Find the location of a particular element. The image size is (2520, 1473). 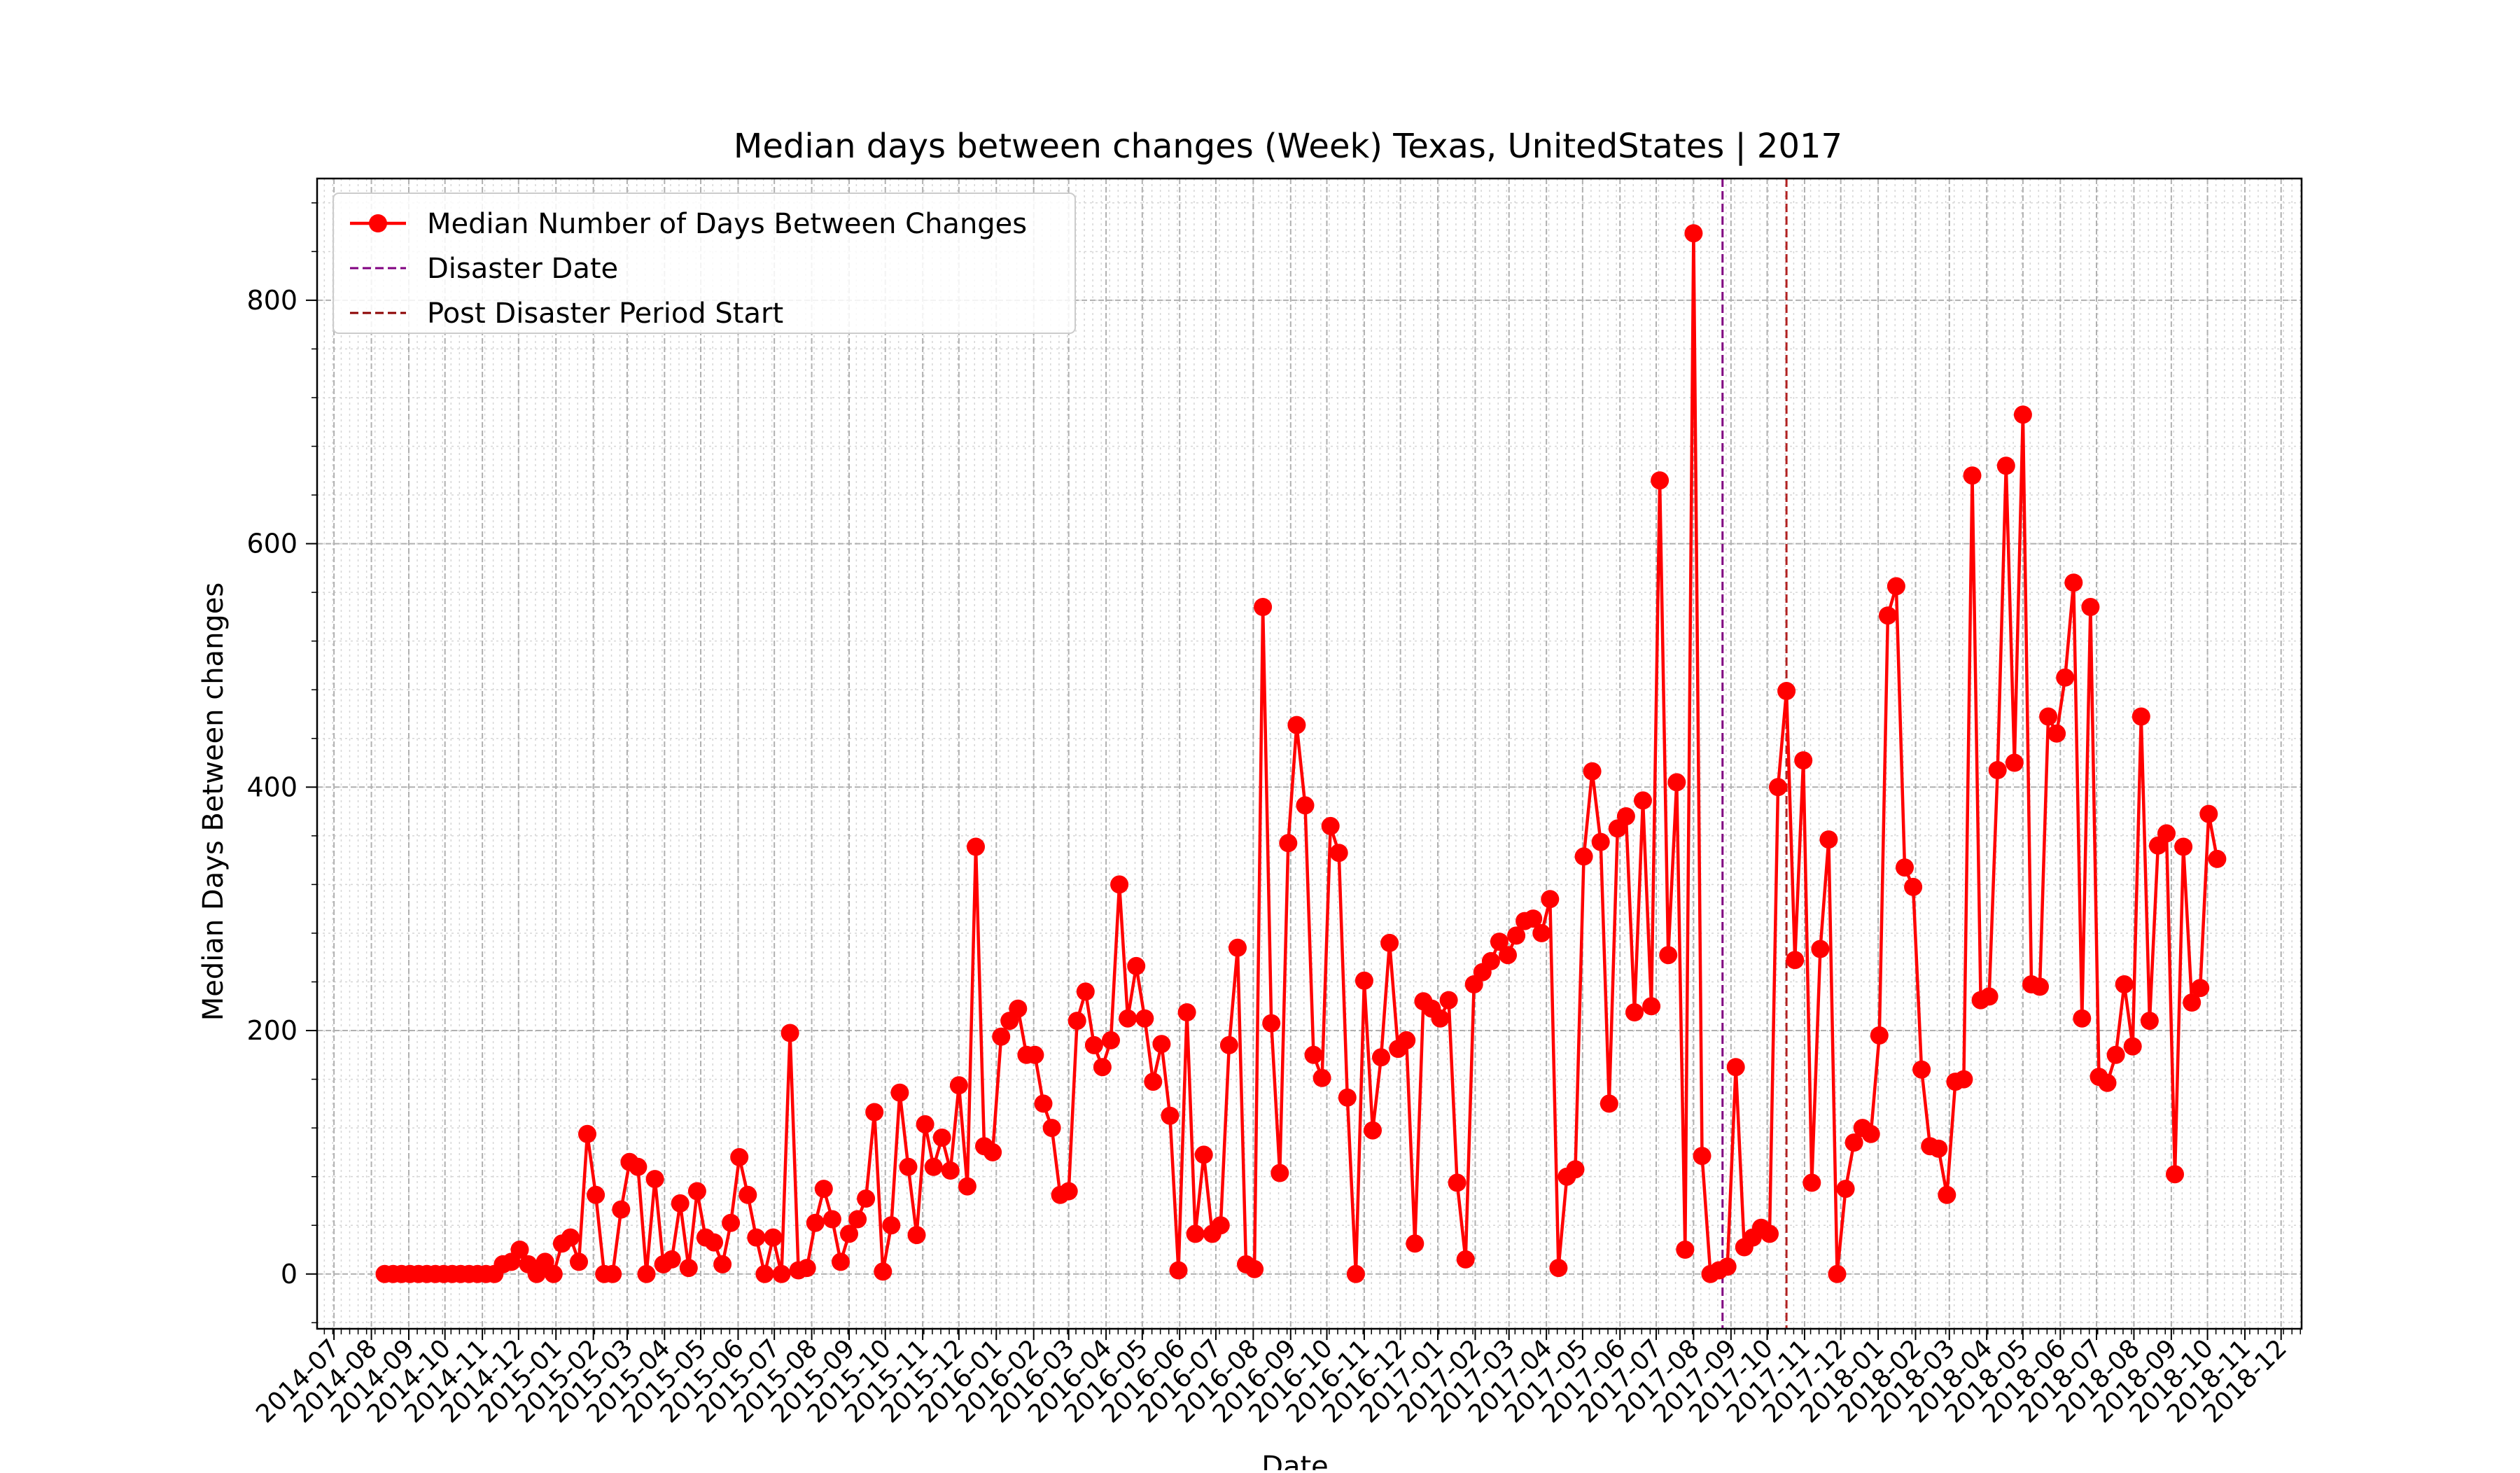

legend-box is located at coordinates (704, 263).